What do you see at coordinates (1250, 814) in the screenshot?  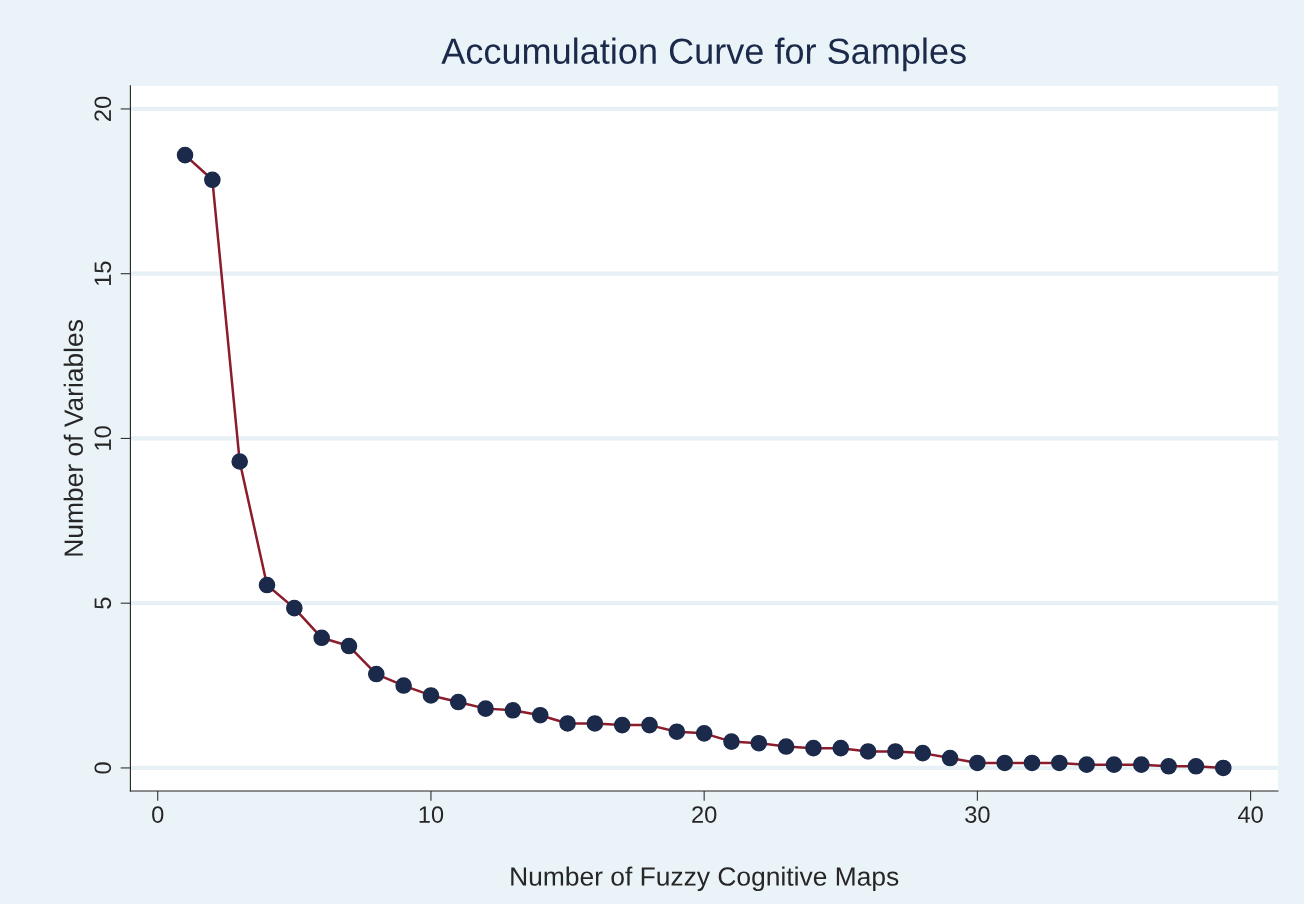 I see `x-tick-label: 40` at bounding box center [1250, 814].